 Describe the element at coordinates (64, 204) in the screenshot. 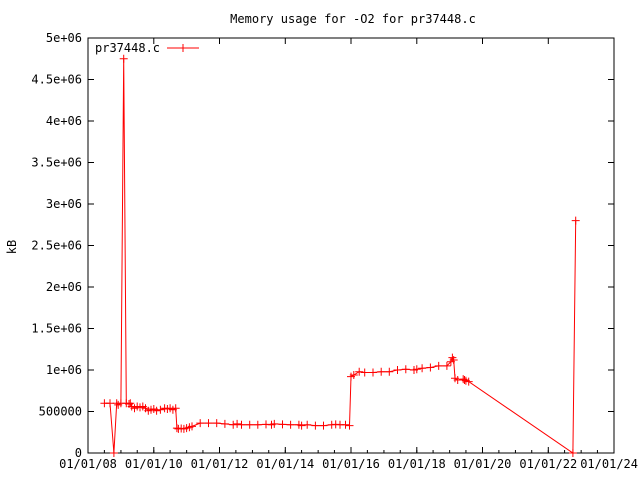

I see `y-tick-label: 3e+06` at that location.